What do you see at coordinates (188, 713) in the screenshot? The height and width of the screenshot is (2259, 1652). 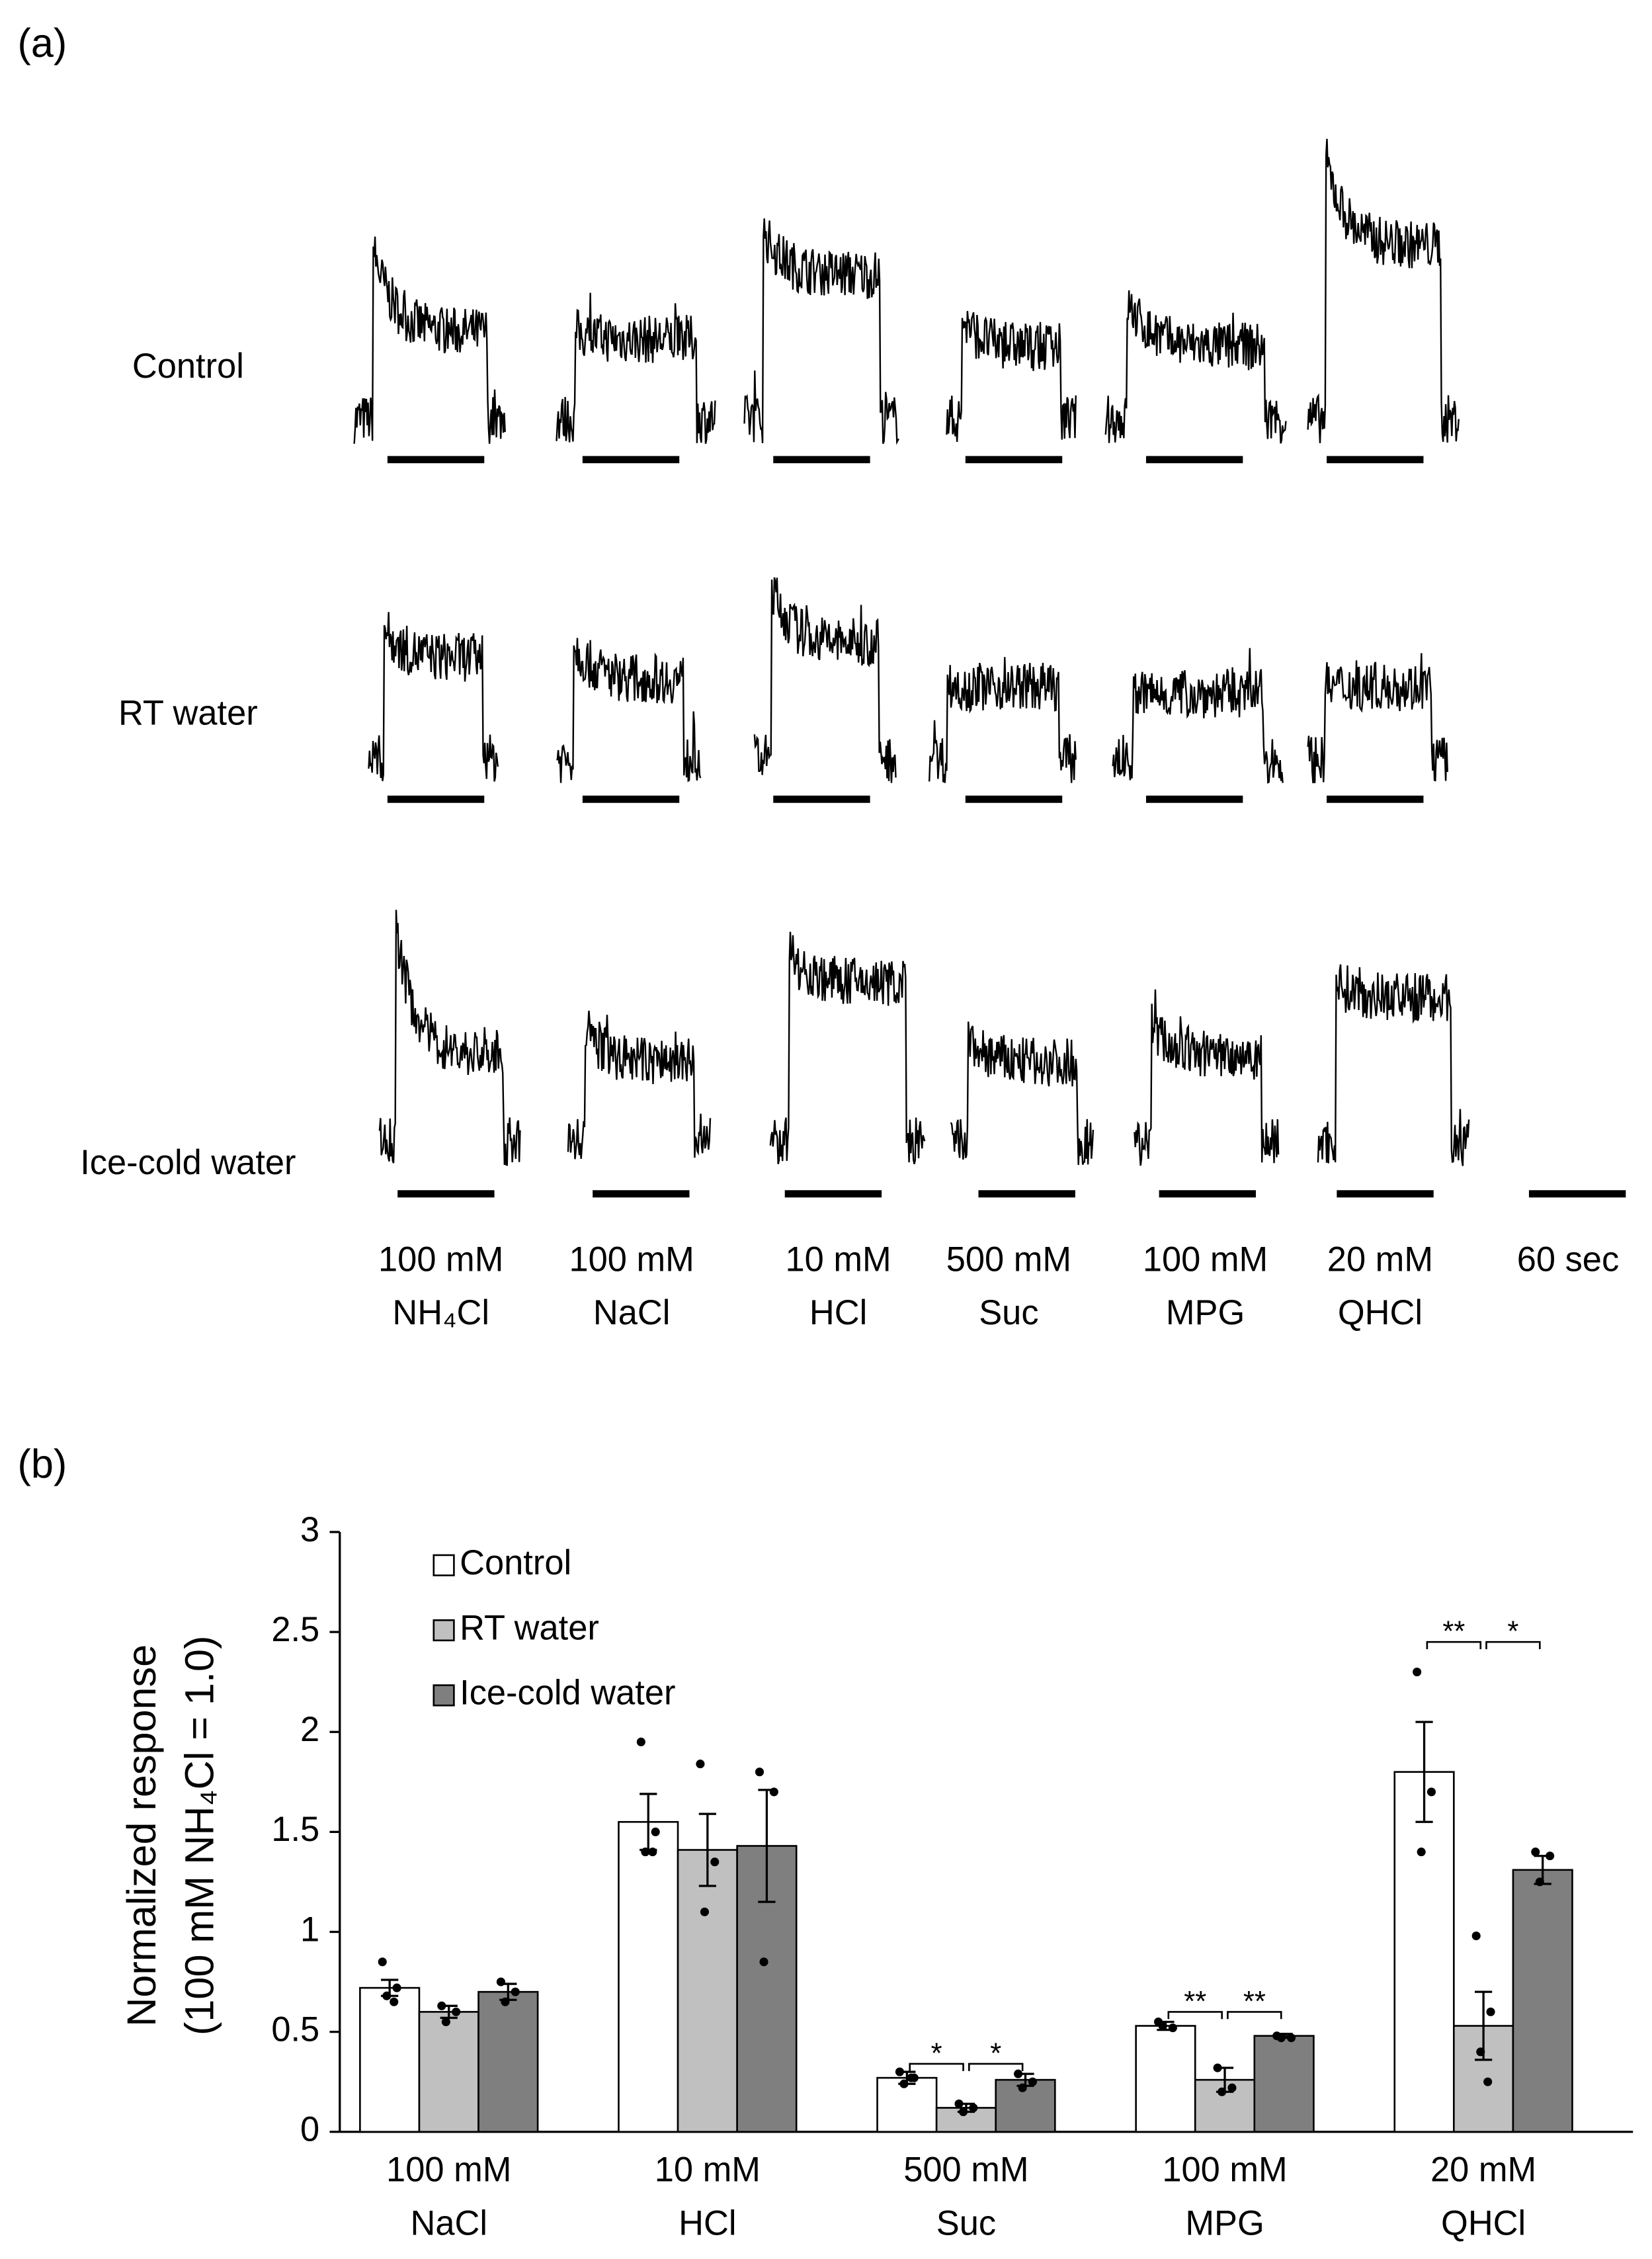 I see `row-label: RT water` at bounding box center [188, 713].